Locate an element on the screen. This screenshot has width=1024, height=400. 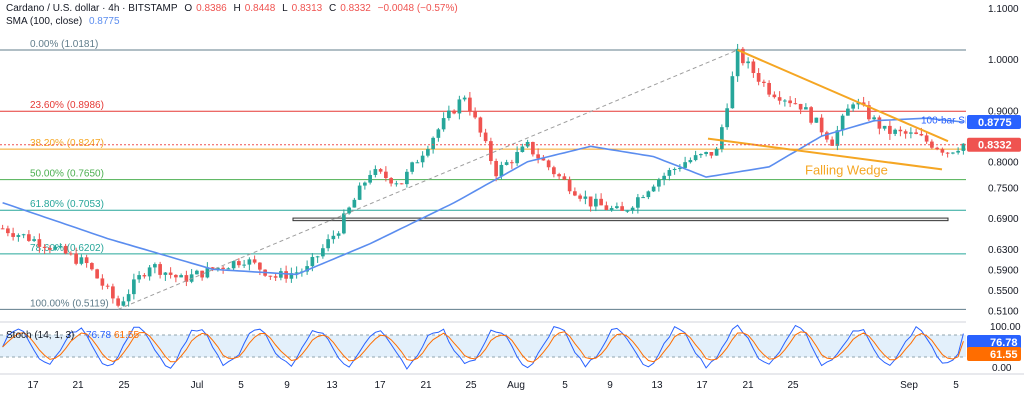
price-tick-4: 0.8000 is located at coordinates (1003, 163).